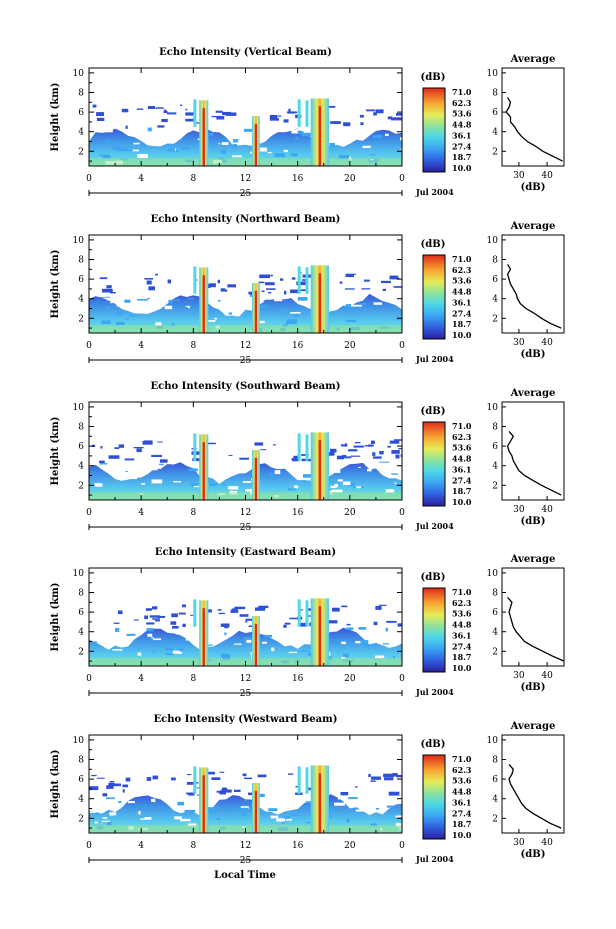 The image size is (616, 929). Describe the element at coordinates (81, 800) in the screenshot. I see `y-tick-label: 4` at that location.